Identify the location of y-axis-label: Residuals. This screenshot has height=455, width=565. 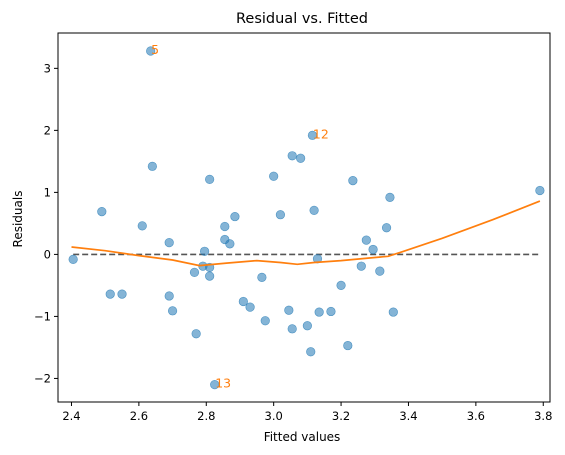
(18, 219).